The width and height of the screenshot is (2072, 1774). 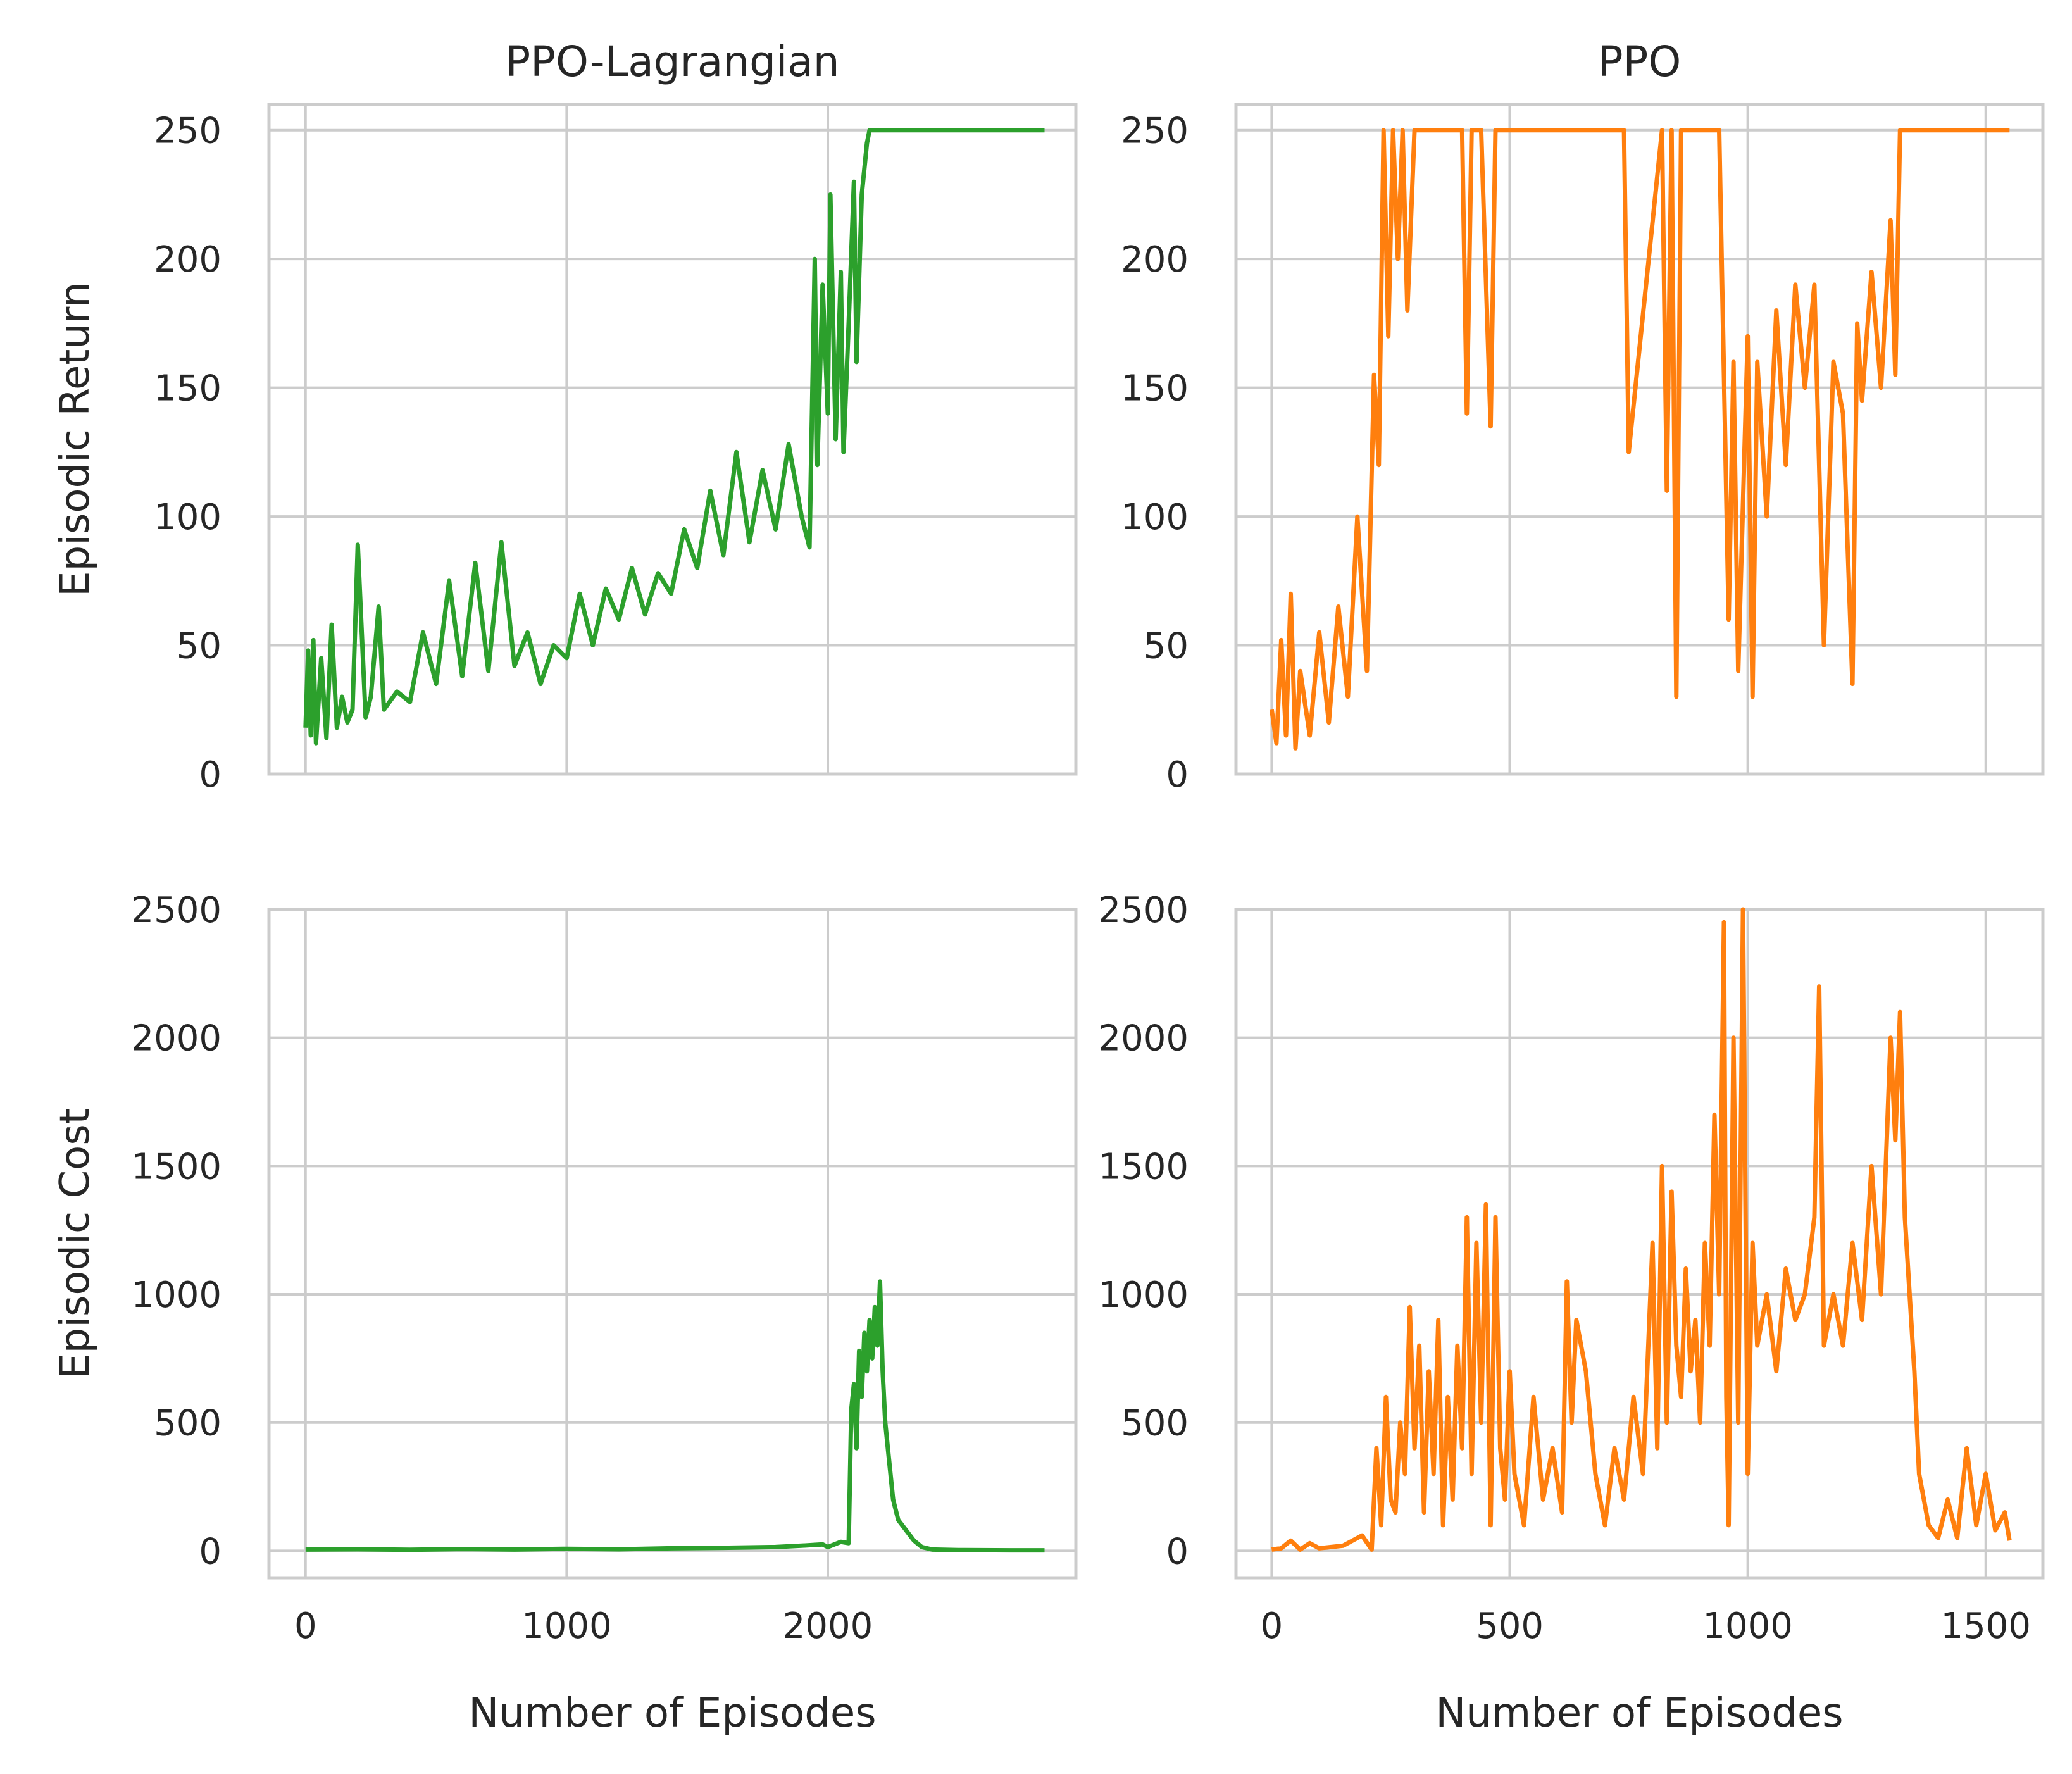 I want to click on x-tick-label: 1500, so click(x=1985, y=1626).